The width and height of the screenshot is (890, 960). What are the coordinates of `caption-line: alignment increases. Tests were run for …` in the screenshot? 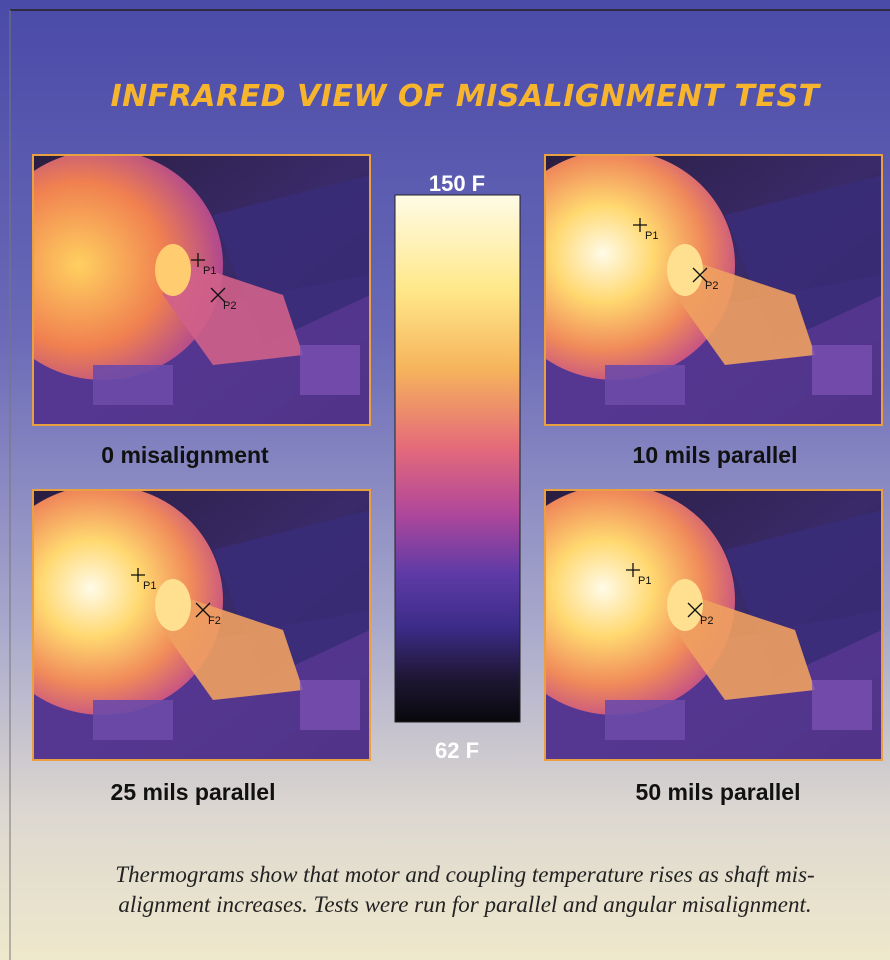 It's located at (464, 904).